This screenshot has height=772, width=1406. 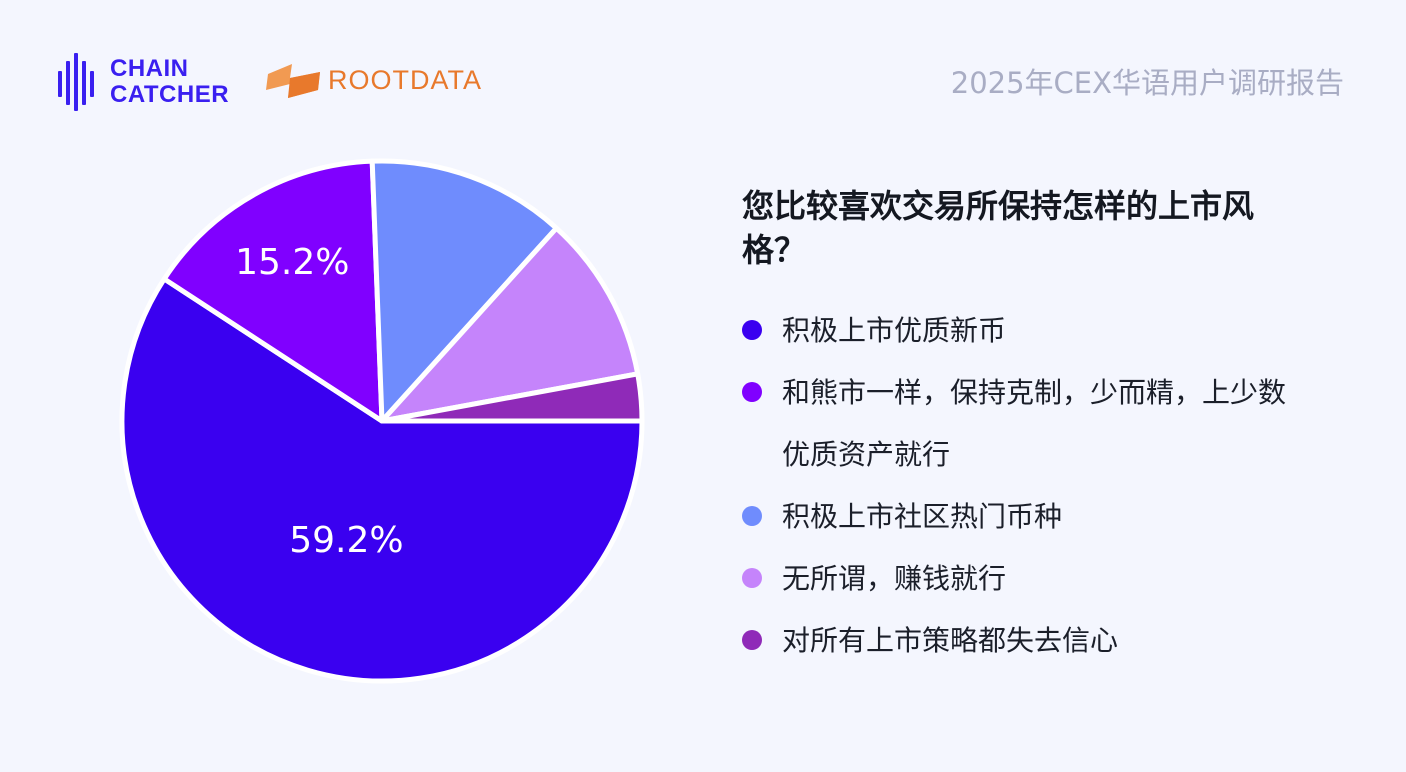 What do you see at coordinates (1147, 83) in the screenshot?
I see `report-title: 2025年CEX华语用户调研报告` at bounding box center [1147, 83].